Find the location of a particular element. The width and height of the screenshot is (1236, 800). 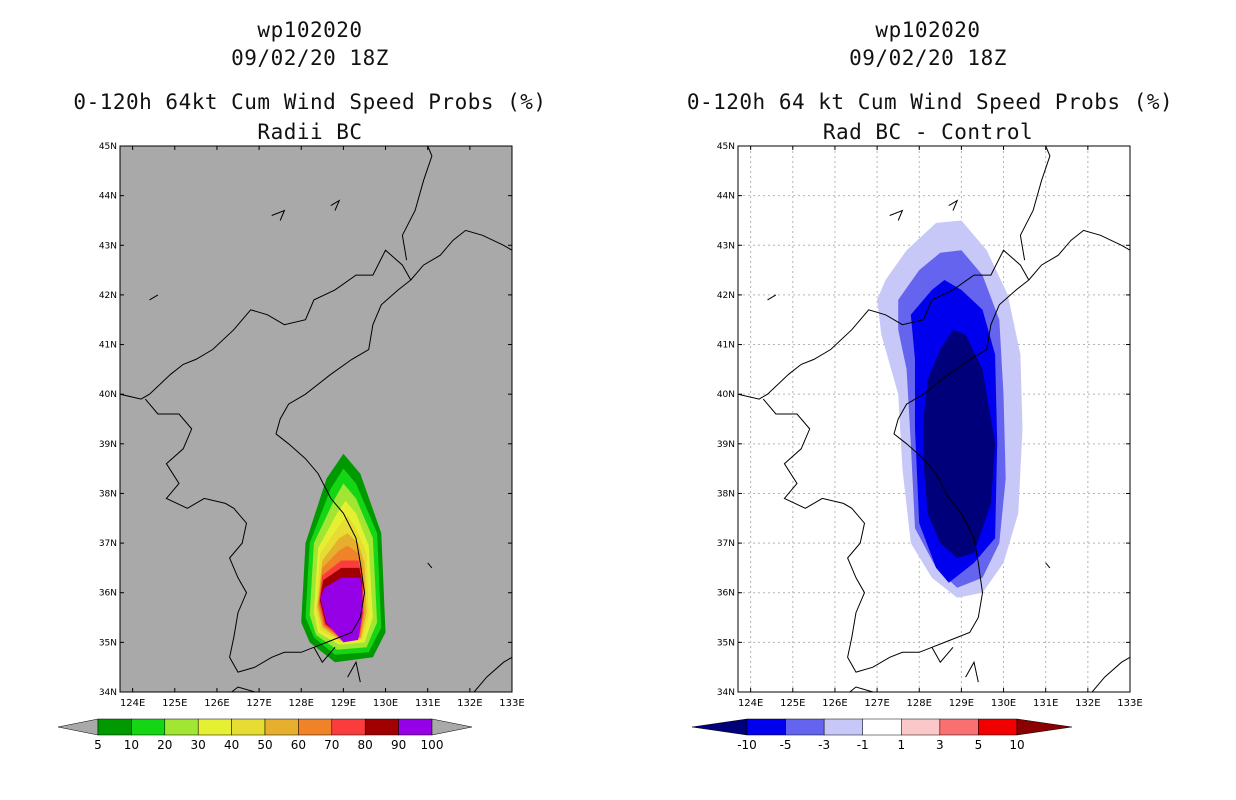

right-chart-subtitle: Rad BC - Control is located at coordinates (928, 132).